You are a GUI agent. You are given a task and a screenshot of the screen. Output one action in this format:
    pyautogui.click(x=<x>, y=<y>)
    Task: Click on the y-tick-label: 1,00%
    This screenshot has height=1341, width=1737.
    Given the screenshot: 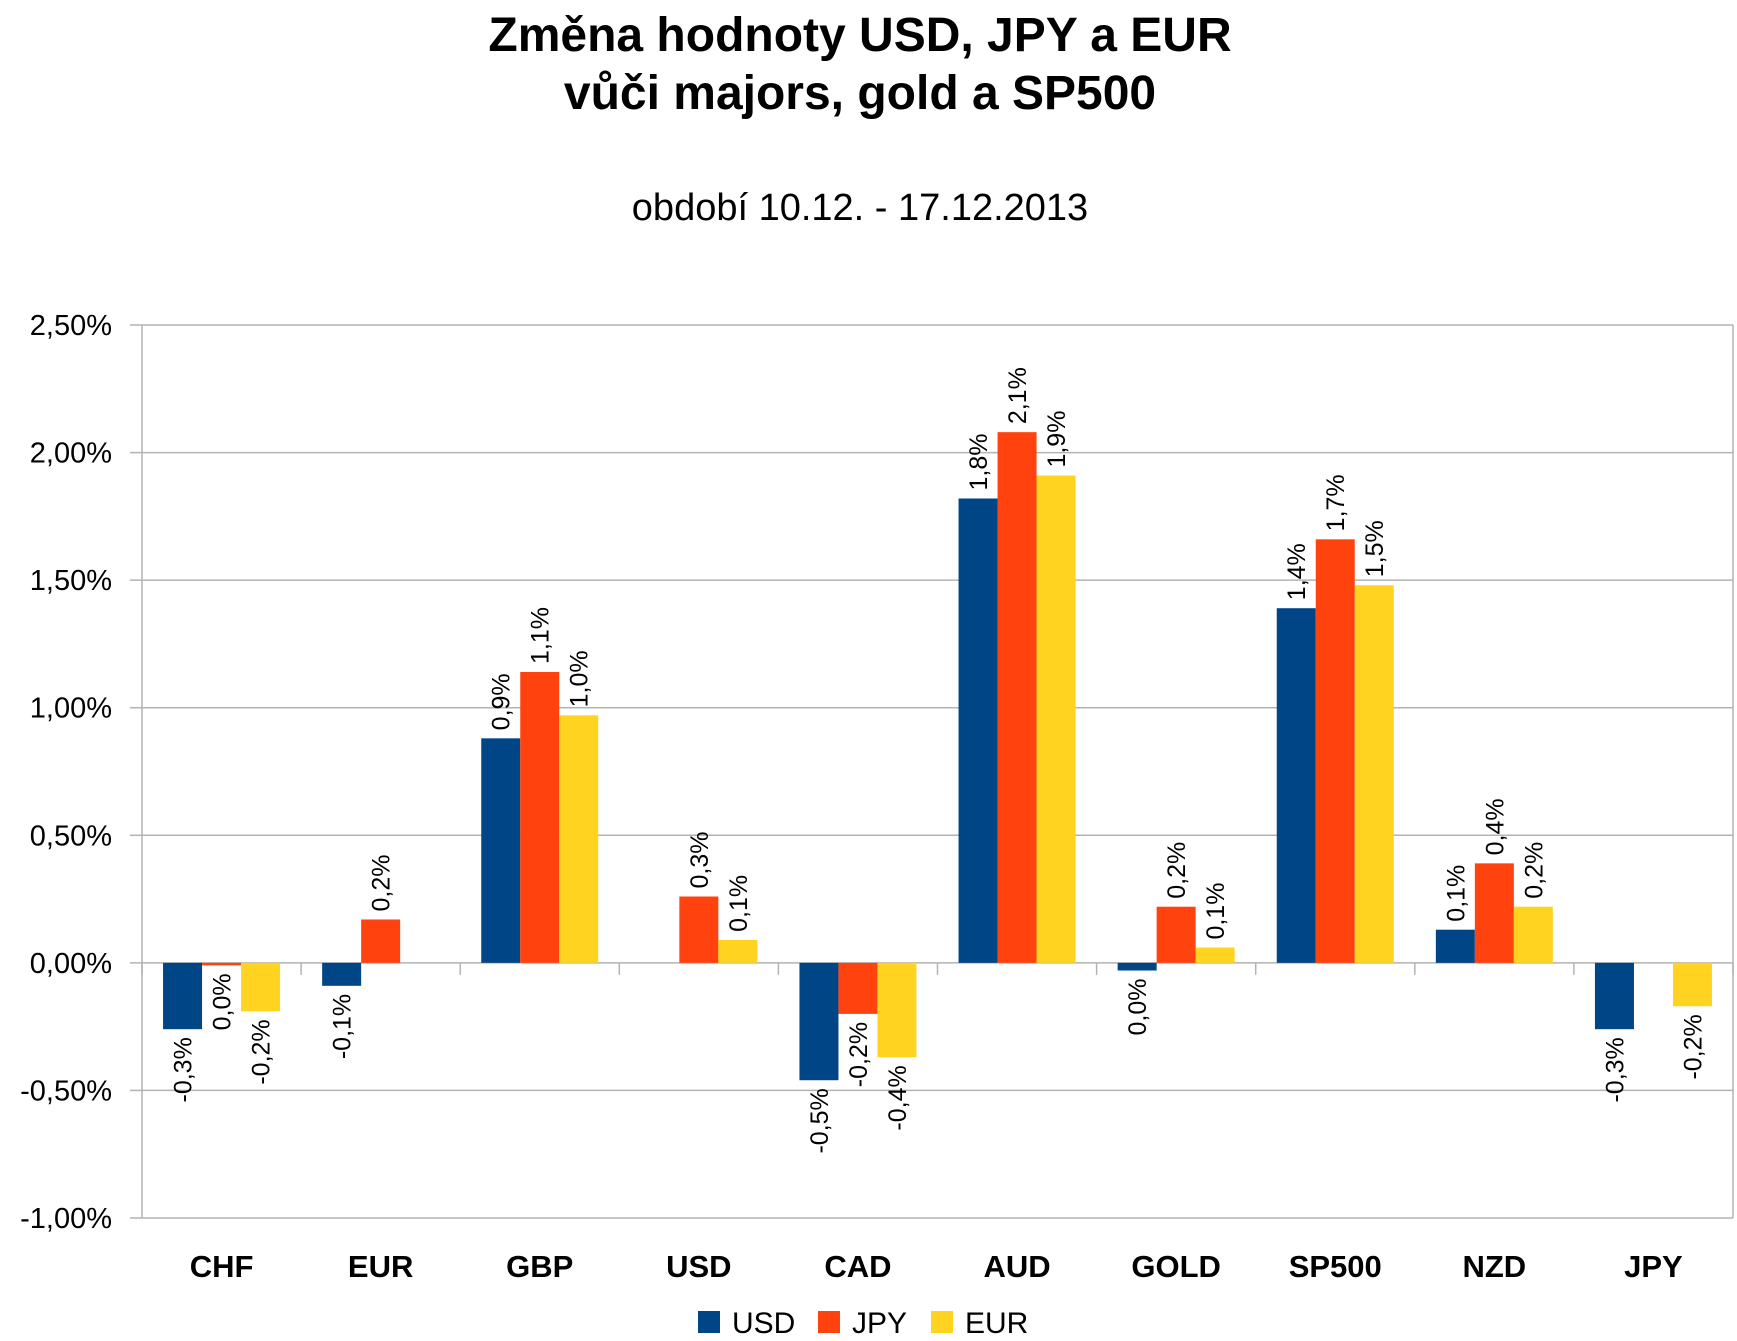 What is the action you would take?
    pyautogui.click(x=71, y=709)
    